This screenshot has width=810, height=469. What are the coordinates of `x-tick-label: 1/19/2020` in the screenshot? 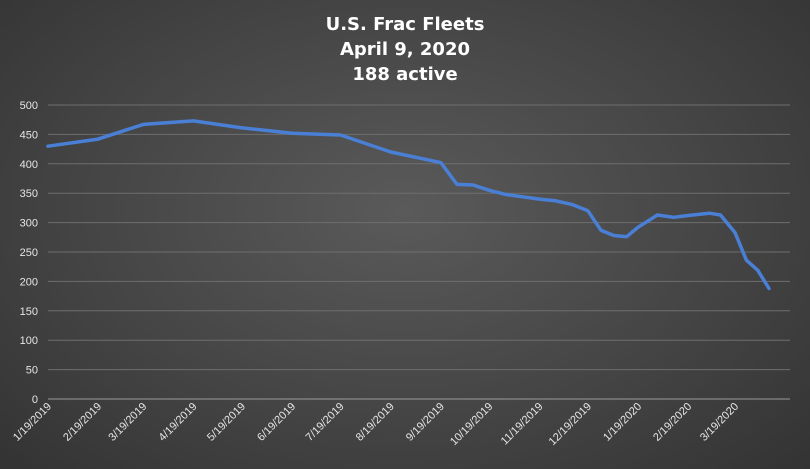 It's located at (622, 422).